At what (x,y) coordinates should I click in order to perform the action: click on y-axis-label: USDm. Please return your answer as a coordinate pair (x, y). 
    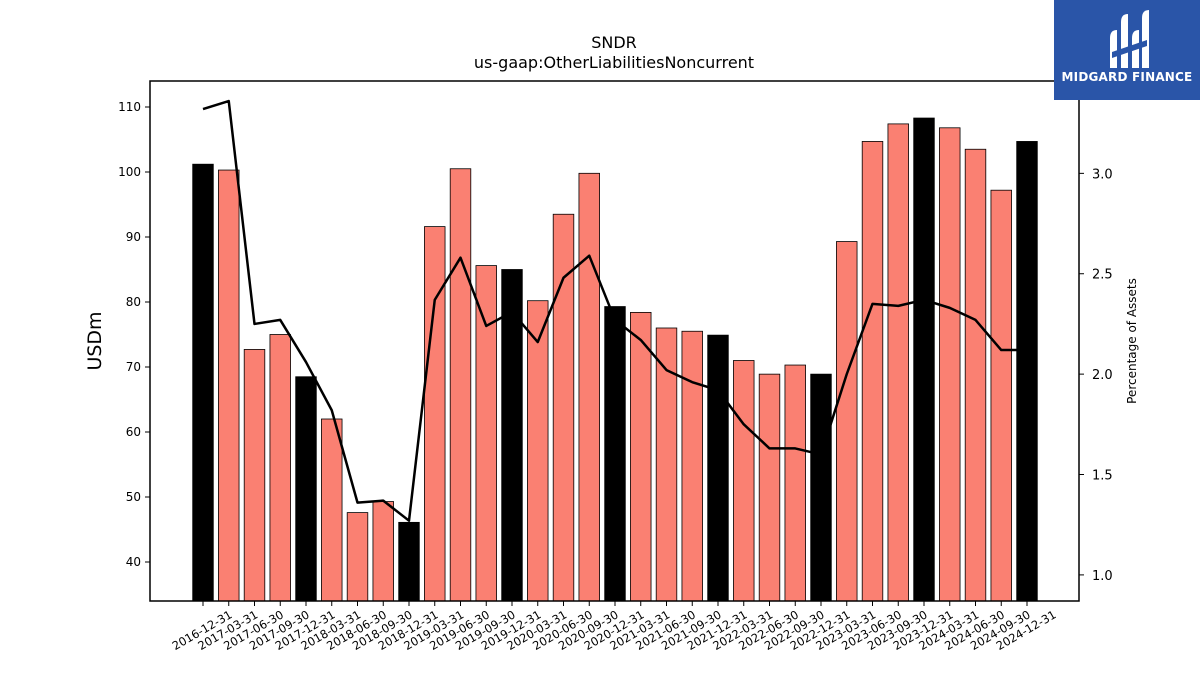
    Looking at the image, I should click on (95, 340).